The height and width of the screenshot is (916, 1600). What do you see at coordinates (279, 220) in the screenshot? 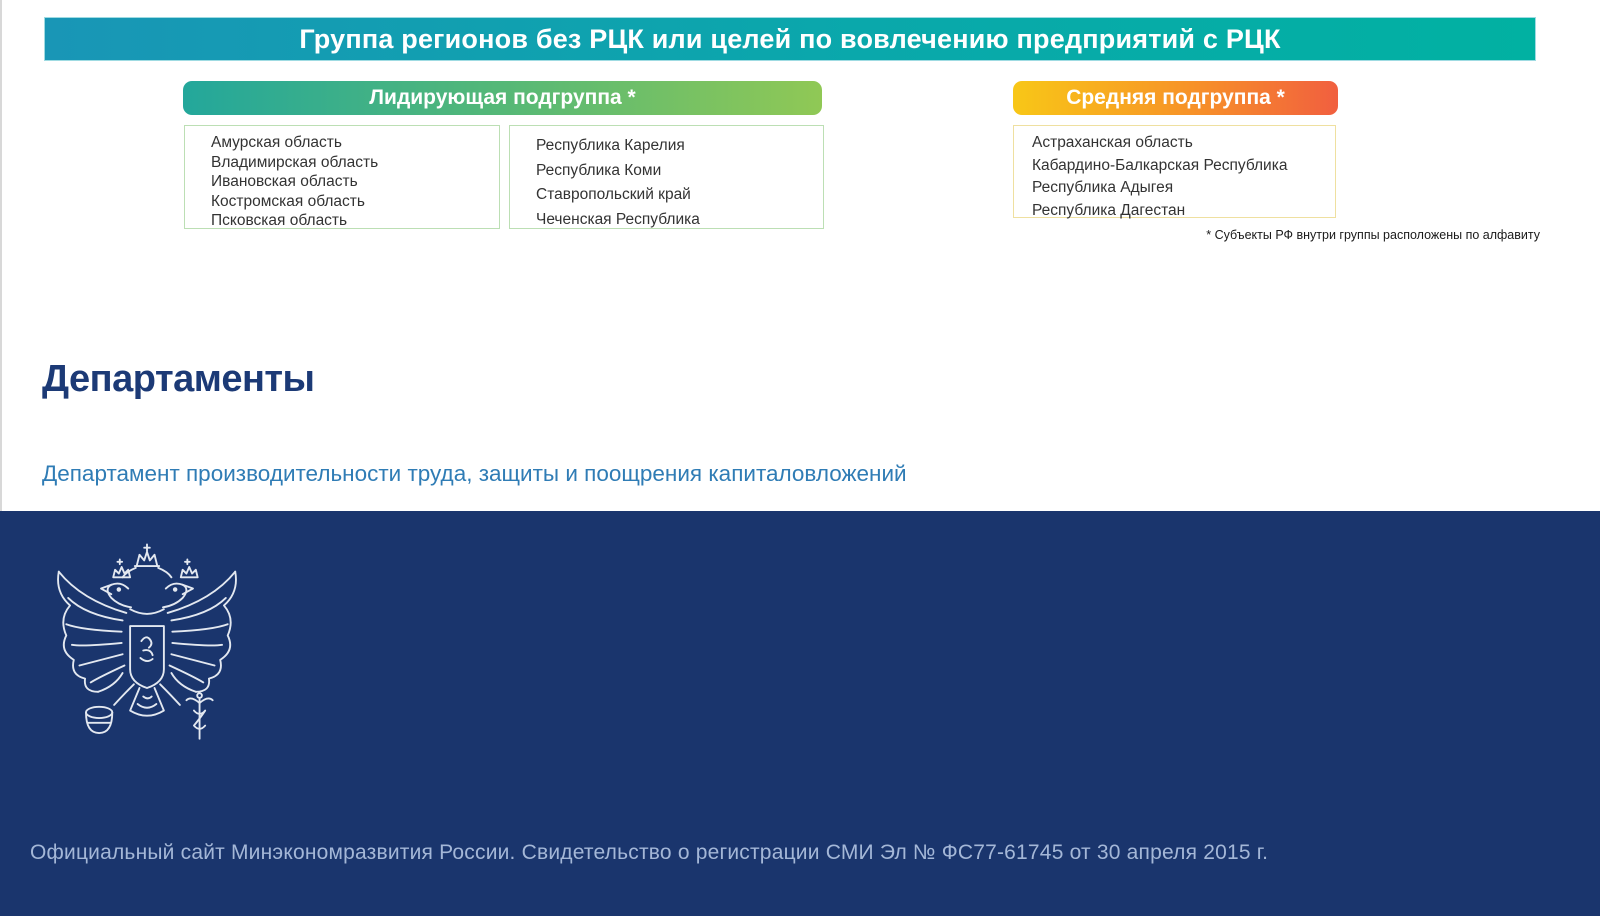
I see `region-item: Псковская область` at bounding box center [279, 220].